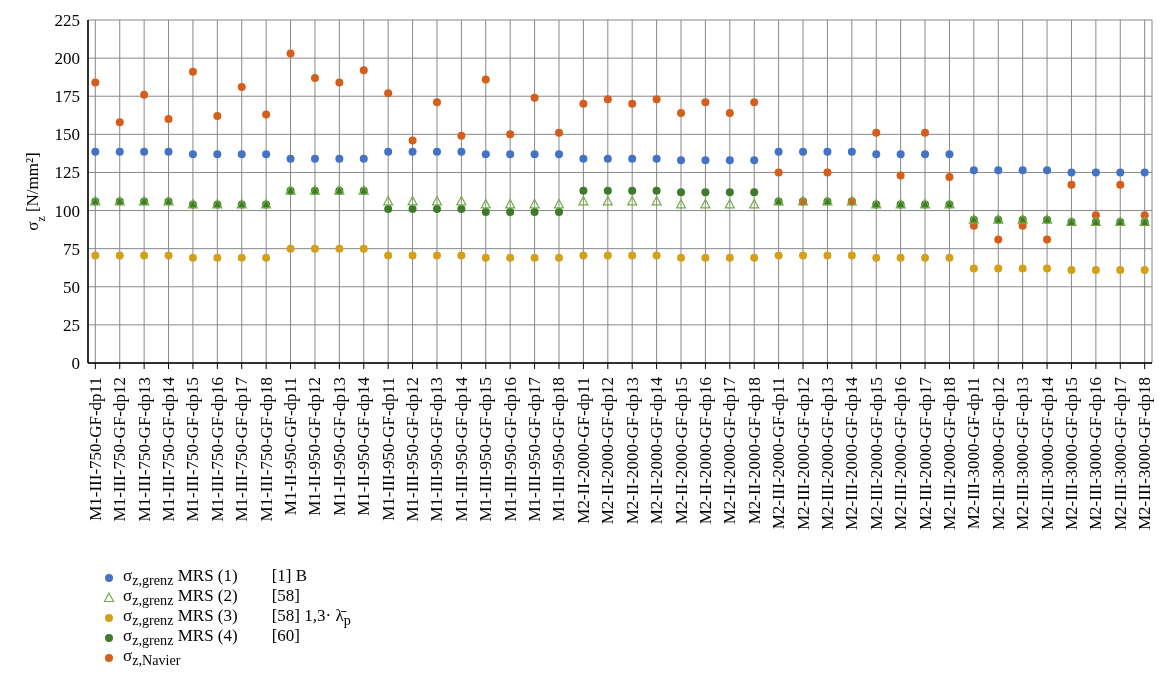  I want to click on x-tick-label: M2-II-2000-GF-dp15, so click(681, 451).